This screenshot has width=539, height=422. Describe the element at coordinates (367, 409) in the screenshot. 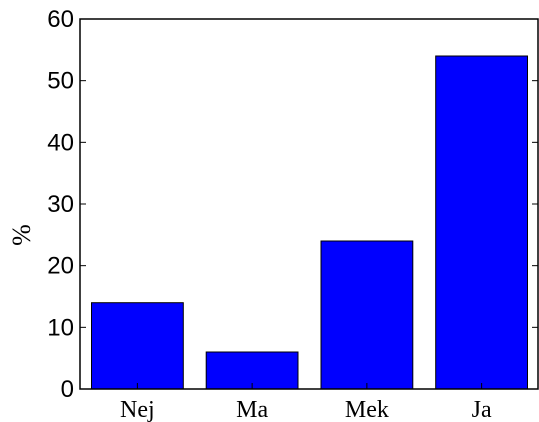

I see `x-tick-label-mek: Mek` at that location.